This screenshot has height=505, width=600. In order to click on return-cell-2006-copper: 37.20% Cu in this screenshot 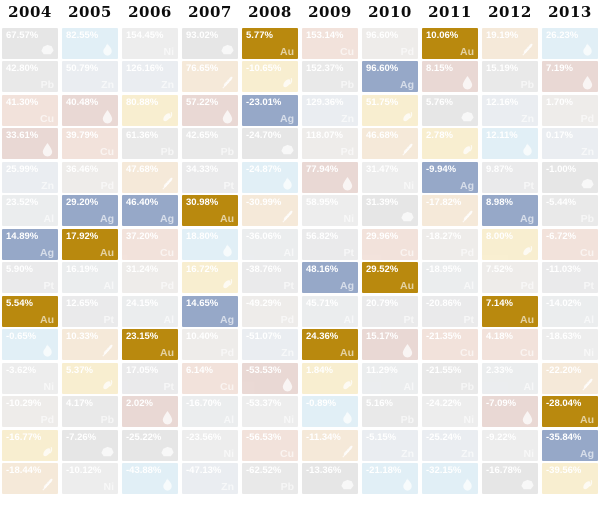, I will do `click(150, 244)`.